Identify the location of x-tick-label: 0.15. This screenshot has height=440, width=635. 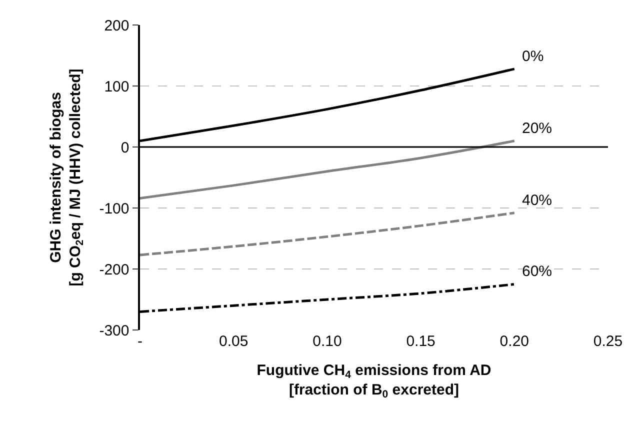
(421, 341).